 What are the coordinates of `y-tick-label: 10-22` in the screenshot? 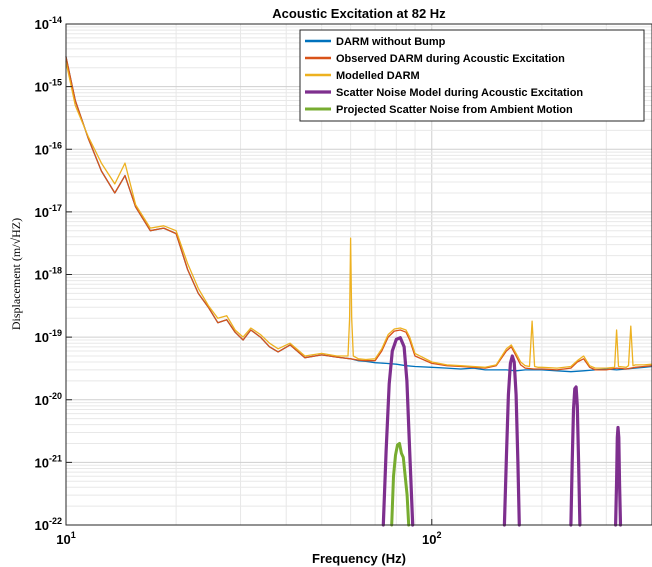 It's located at (48, 524).